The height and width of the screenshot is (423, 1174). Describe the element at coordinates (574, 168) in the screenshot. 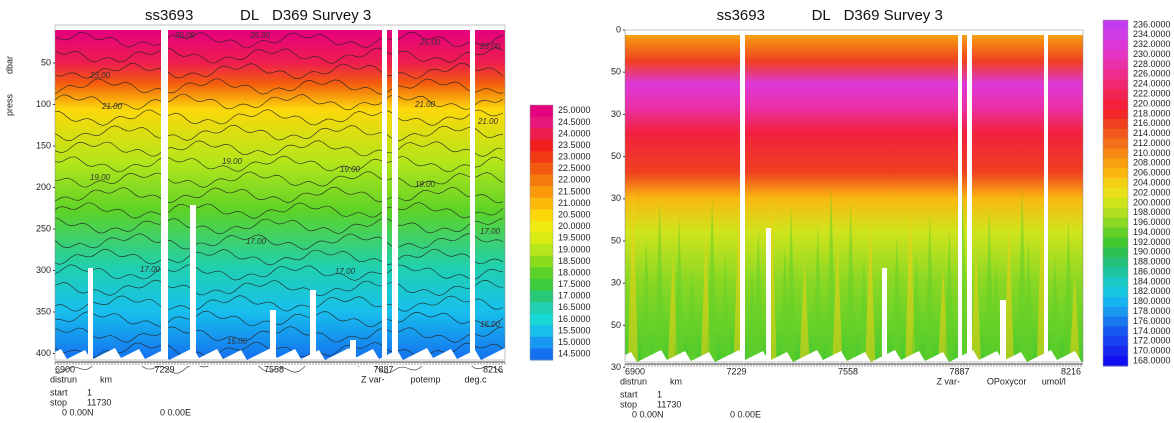

I see `colorbar-label: 22.5000` at that location.